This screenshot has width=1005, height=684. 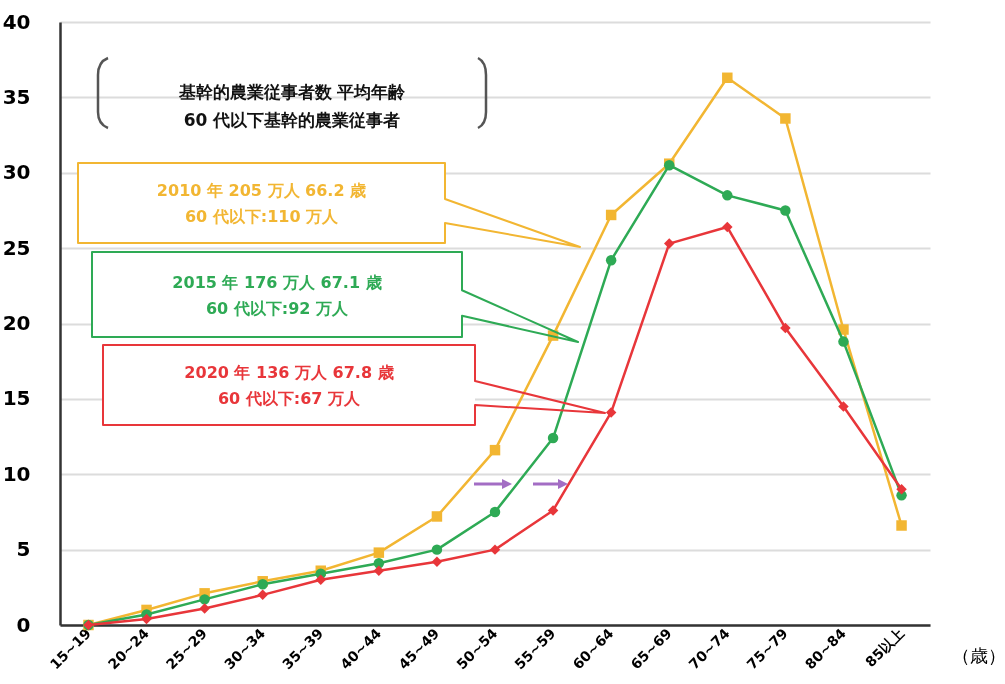 I want to click on y-tick-label: 15, so click(x=16, y=398).